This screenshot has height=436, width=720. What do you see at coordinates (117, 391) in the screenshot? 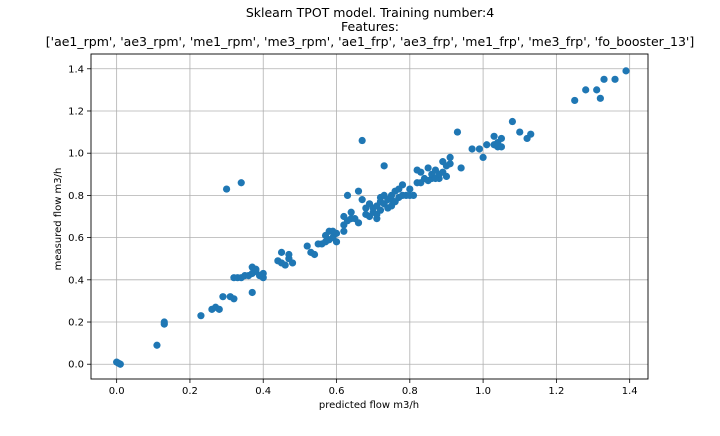
I see `x-tick-label: 0.0` at bounding box center [117, 391].